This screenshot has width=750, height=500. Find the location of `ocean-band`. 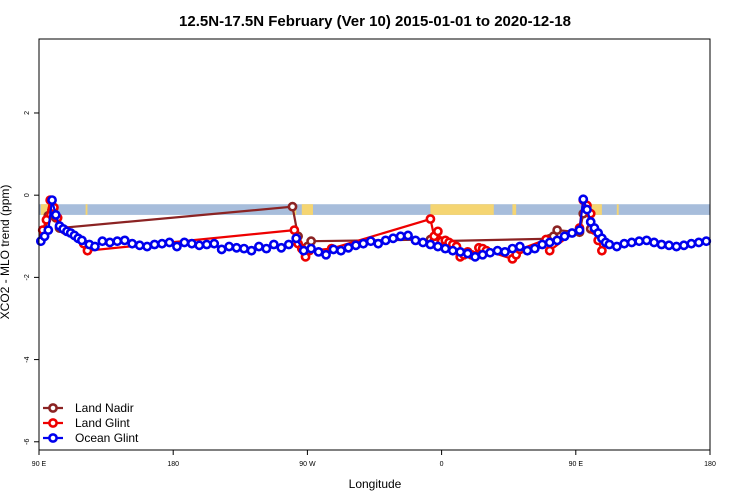

ocean-band is located at coordinates (374, 209).